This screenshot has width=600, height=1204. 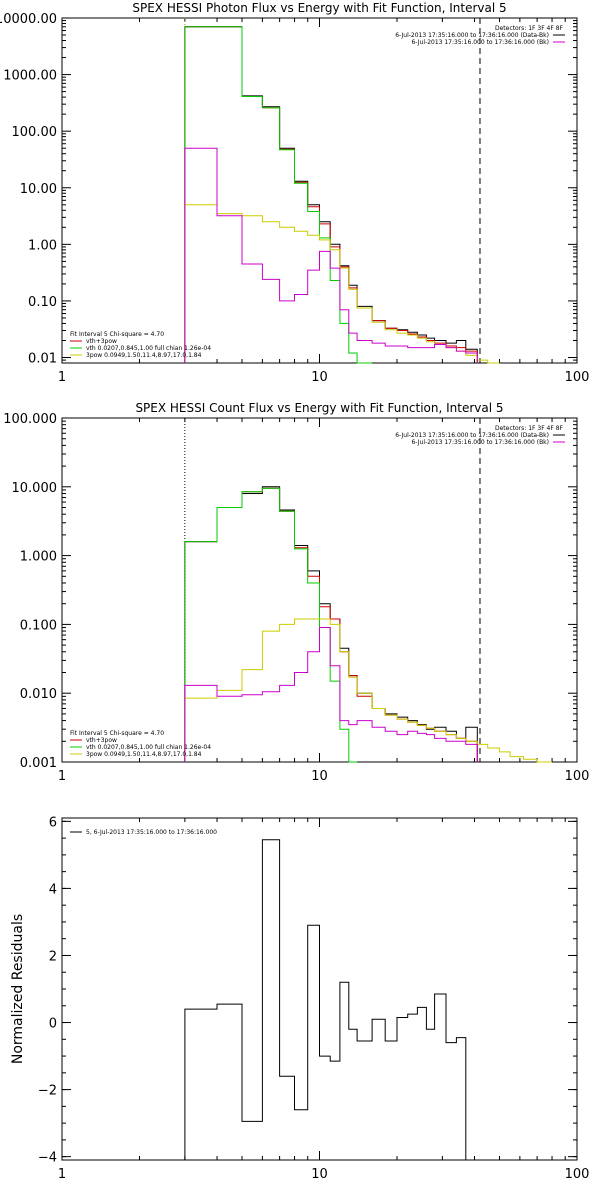 I want to click on y-tick-label: 10000.00, so click(x=28, y=19).